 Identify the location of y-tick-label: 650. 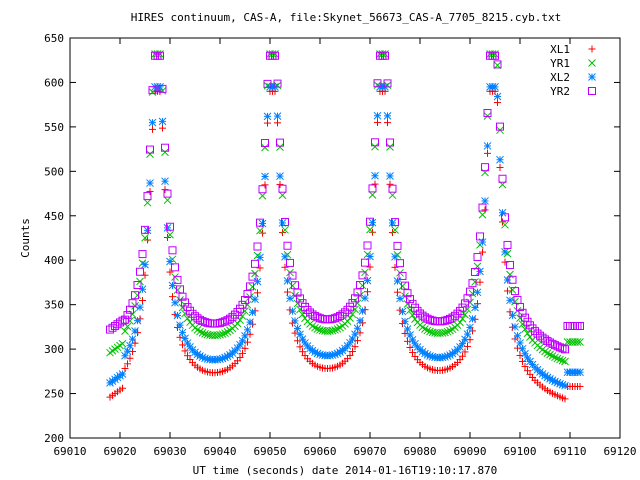
(54, 38).